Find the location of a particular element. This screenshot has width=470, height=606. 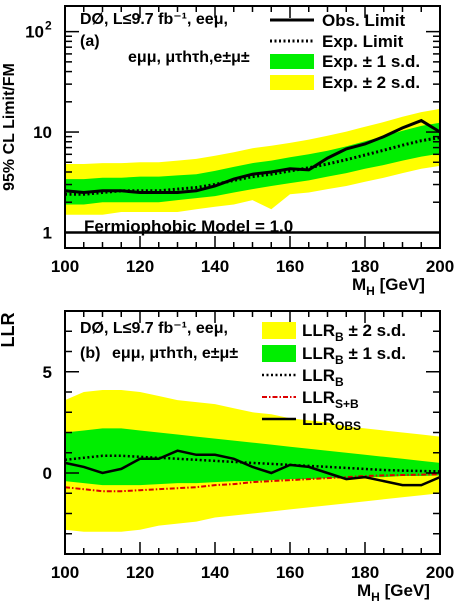

panel-b-ytick-label: 5 is located at coordinates (47, 372).